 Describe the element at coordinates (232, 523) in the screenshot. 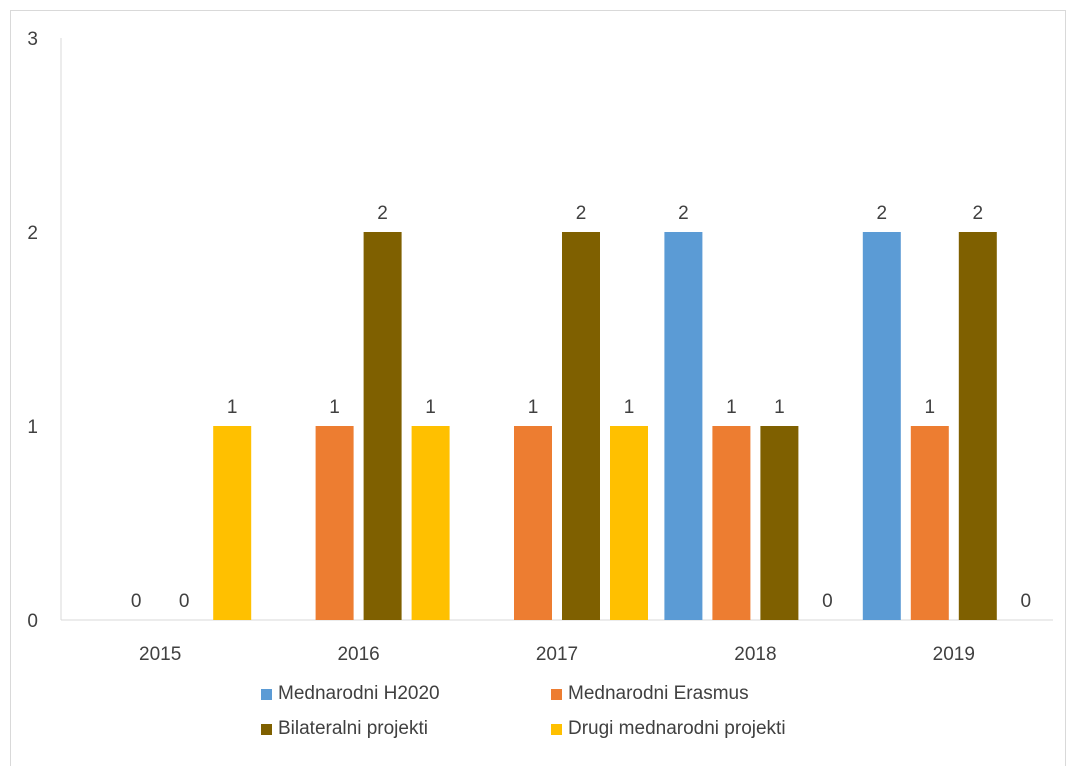

I see `bar-drugi-mednarodni-projekti-2015` at that location.